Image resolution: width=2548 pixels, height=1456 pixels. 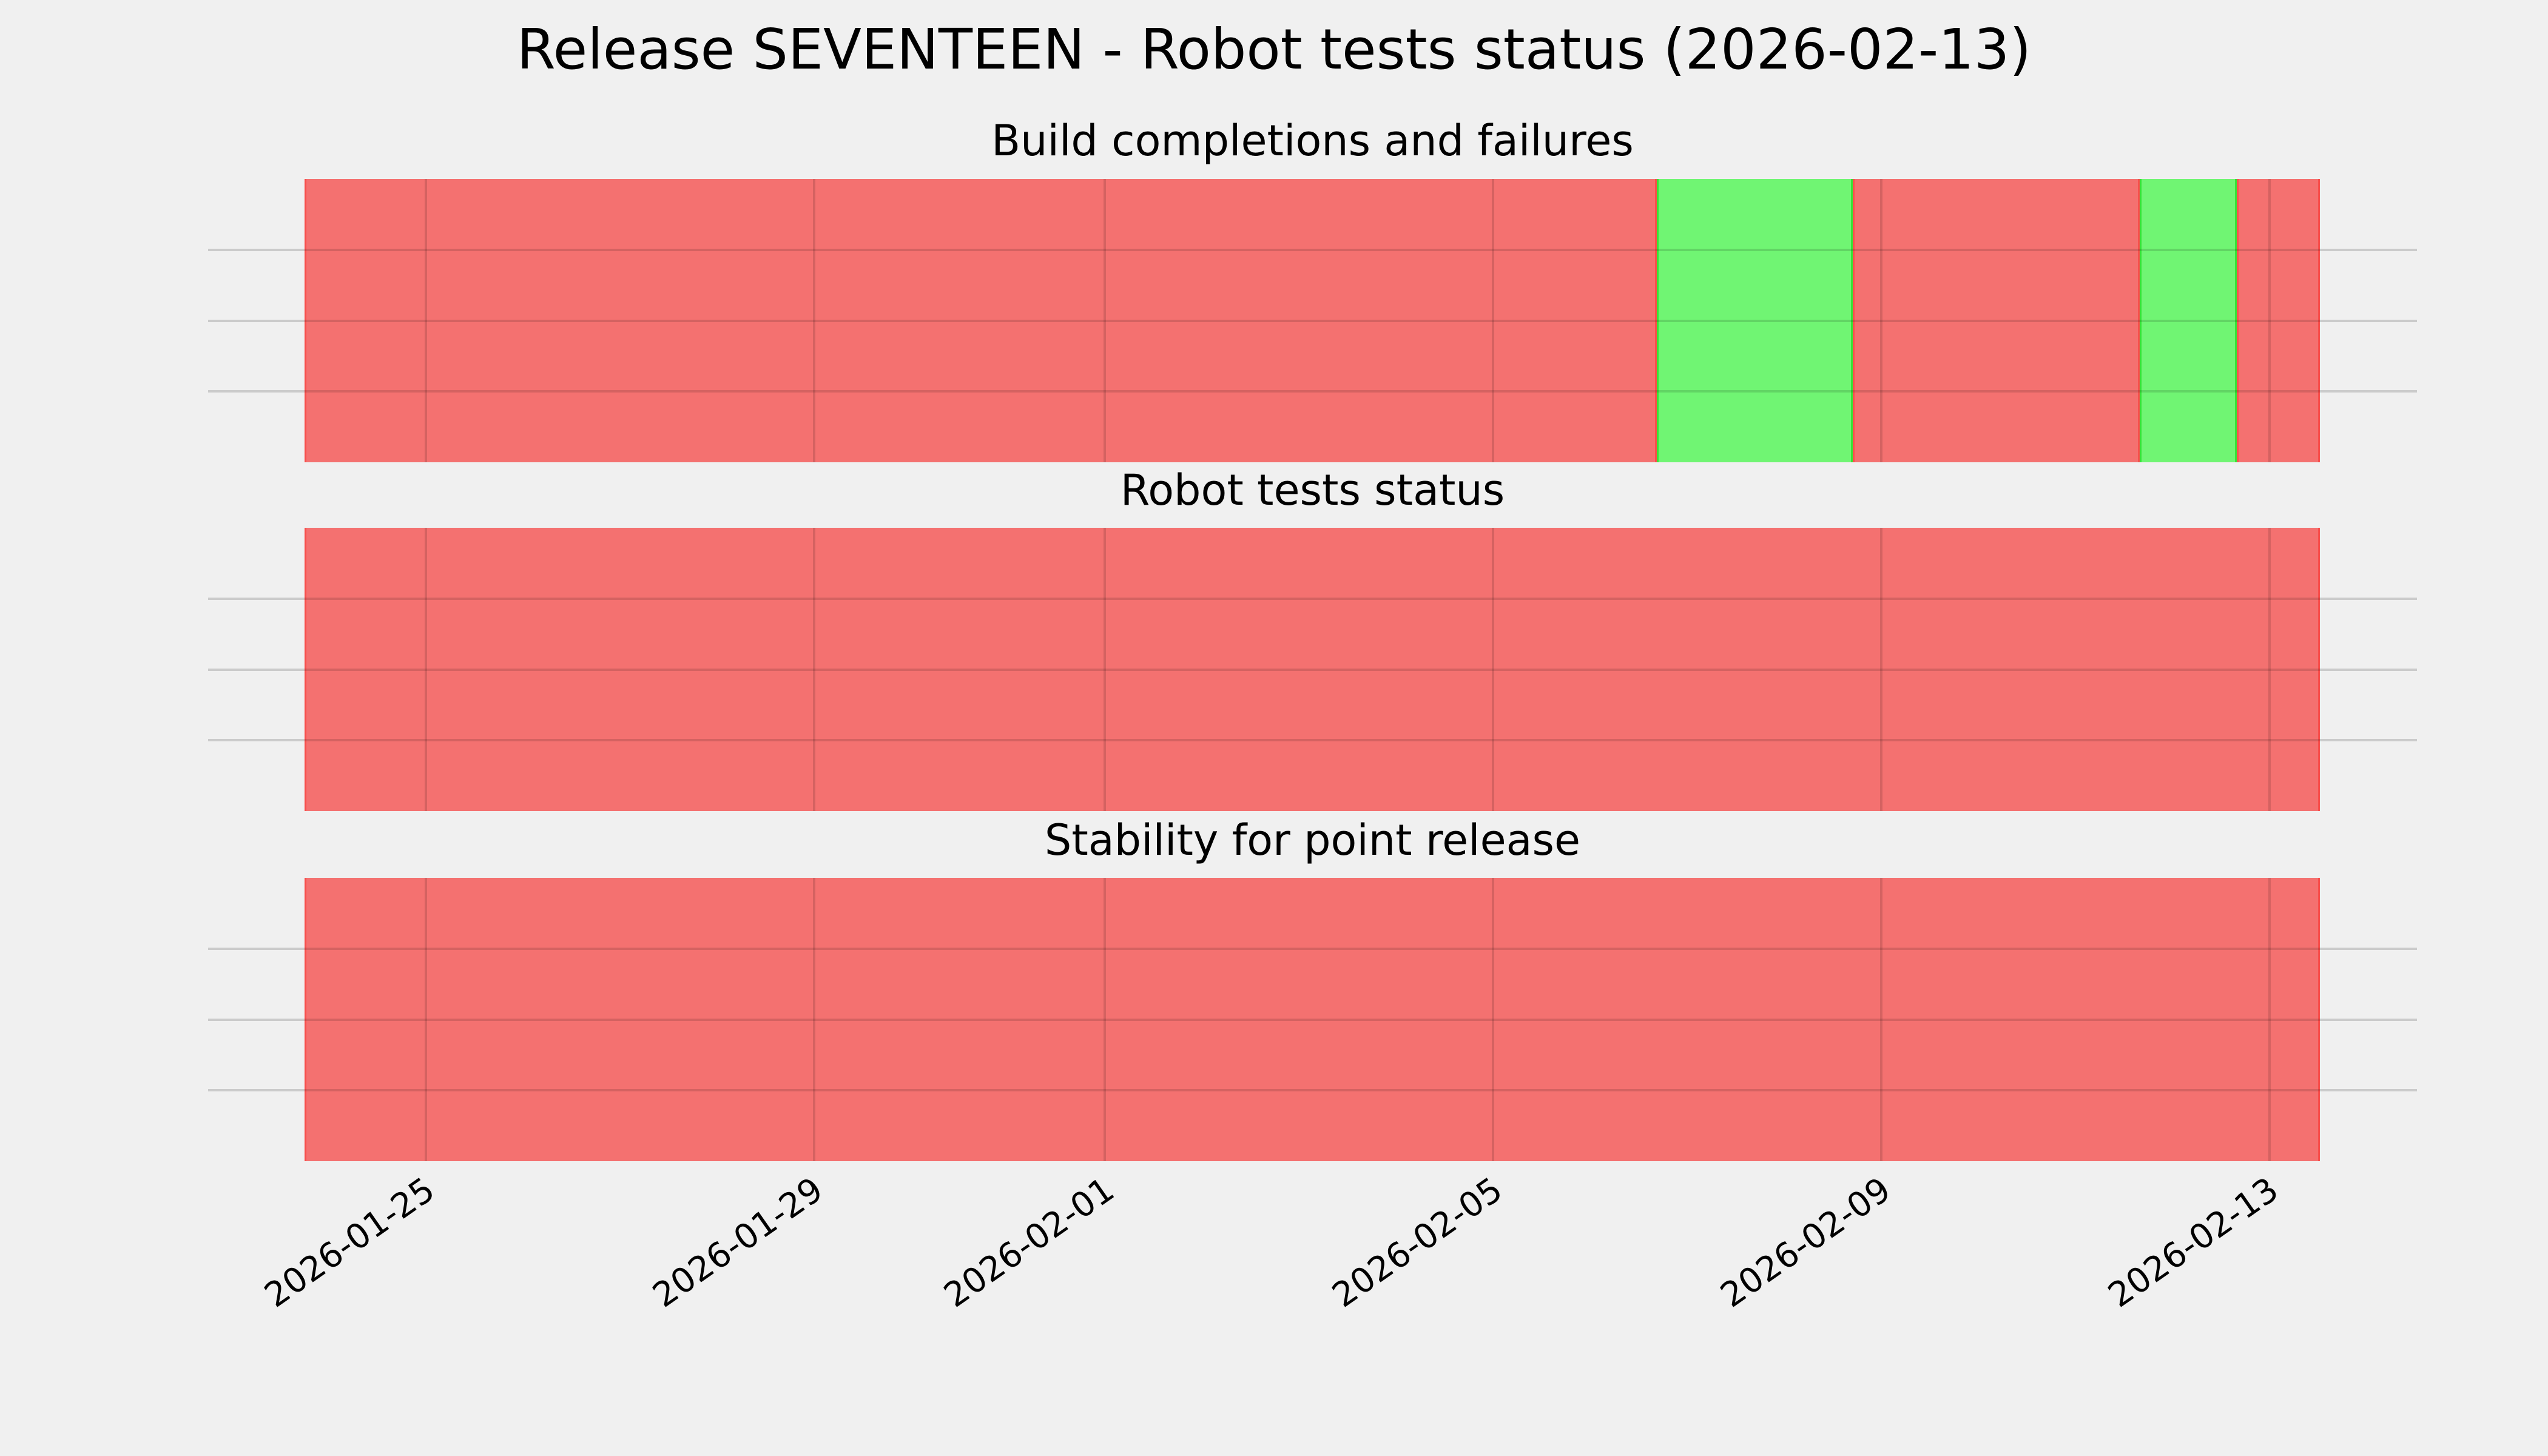 What do you see at coordinates (1029, 1243) in the screenshot?
I see `x-tick-label: 2026-02-01` at bounding box center [1029, 1243].